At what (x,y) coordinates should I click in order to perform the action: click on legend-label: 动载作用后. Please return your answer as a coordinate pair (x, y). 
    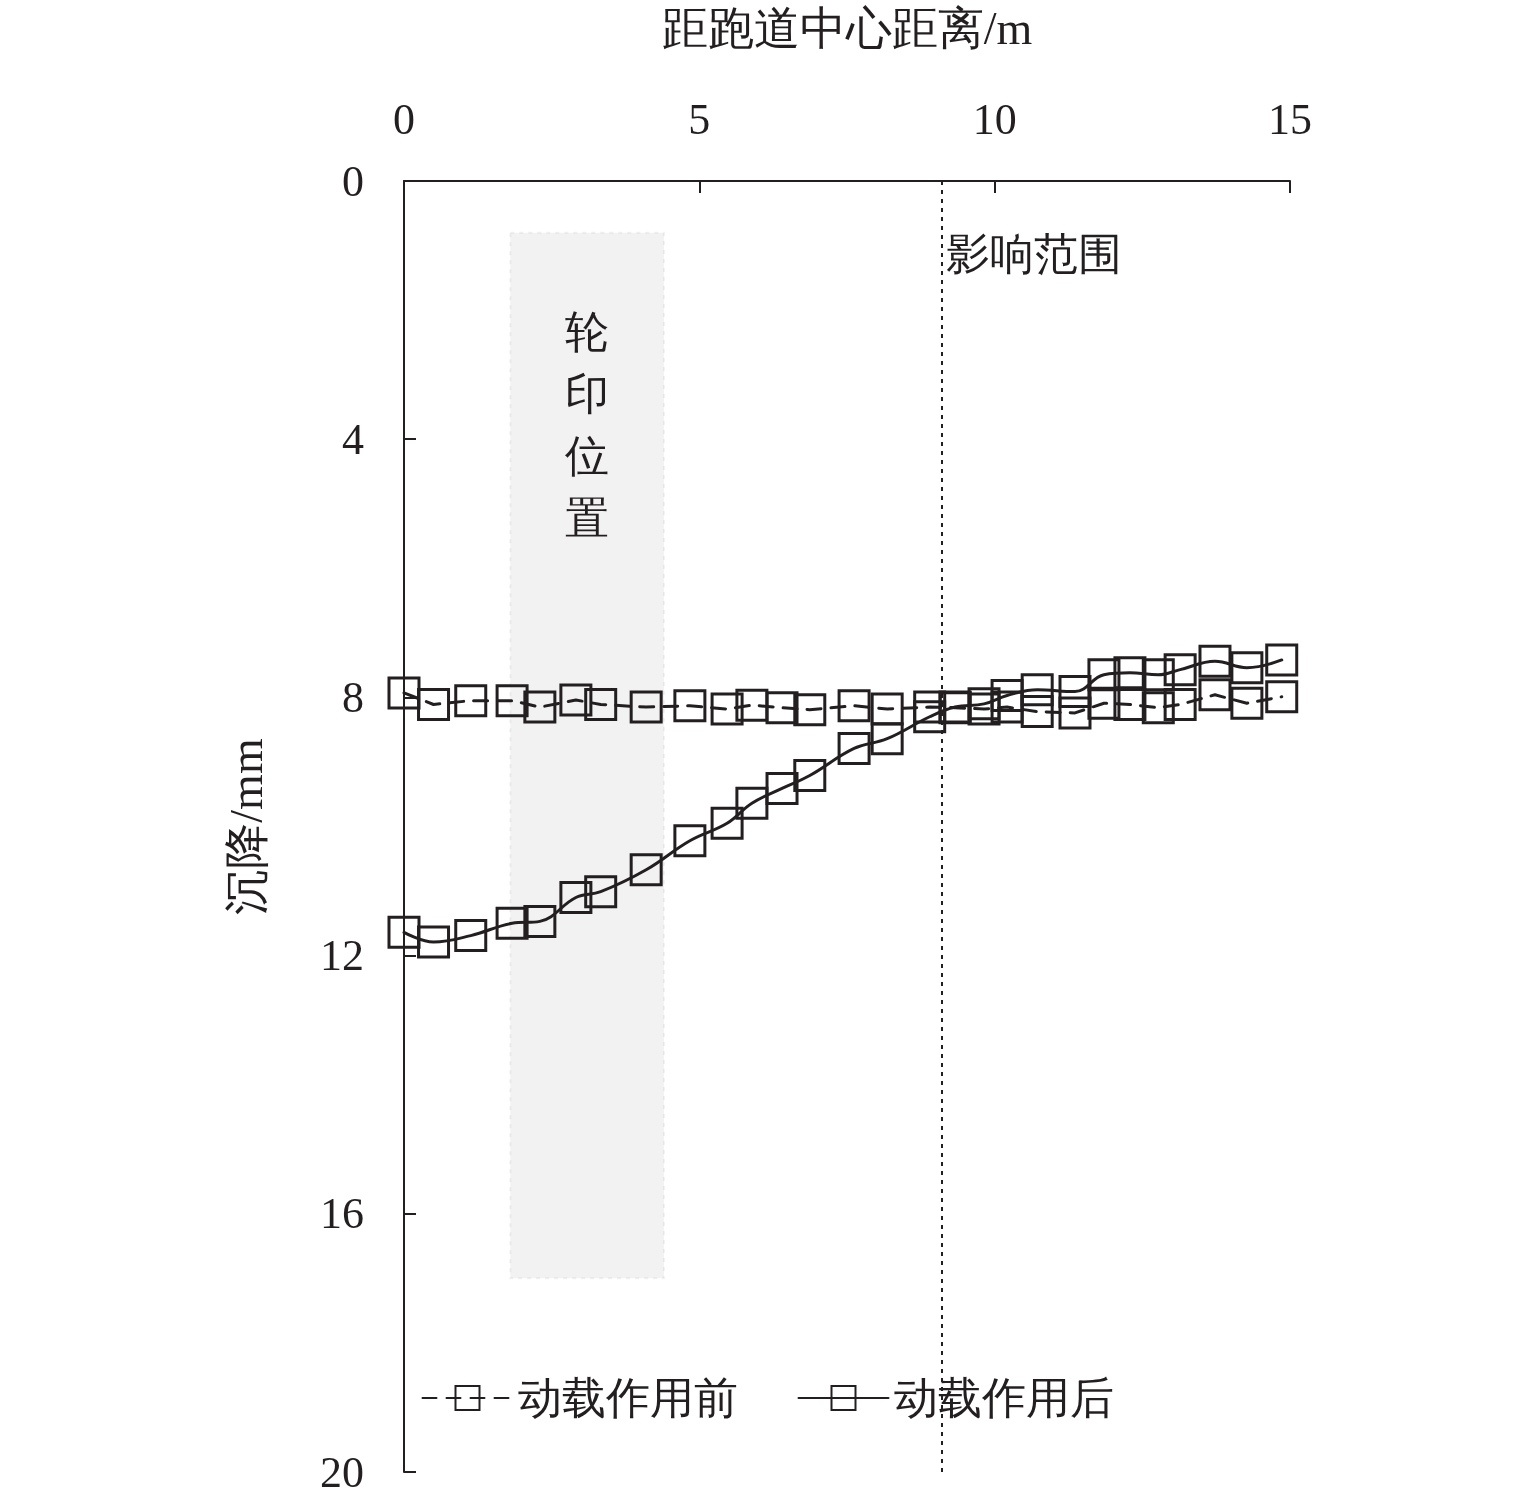
    Looking at the image, I should click on (1003, 1398).